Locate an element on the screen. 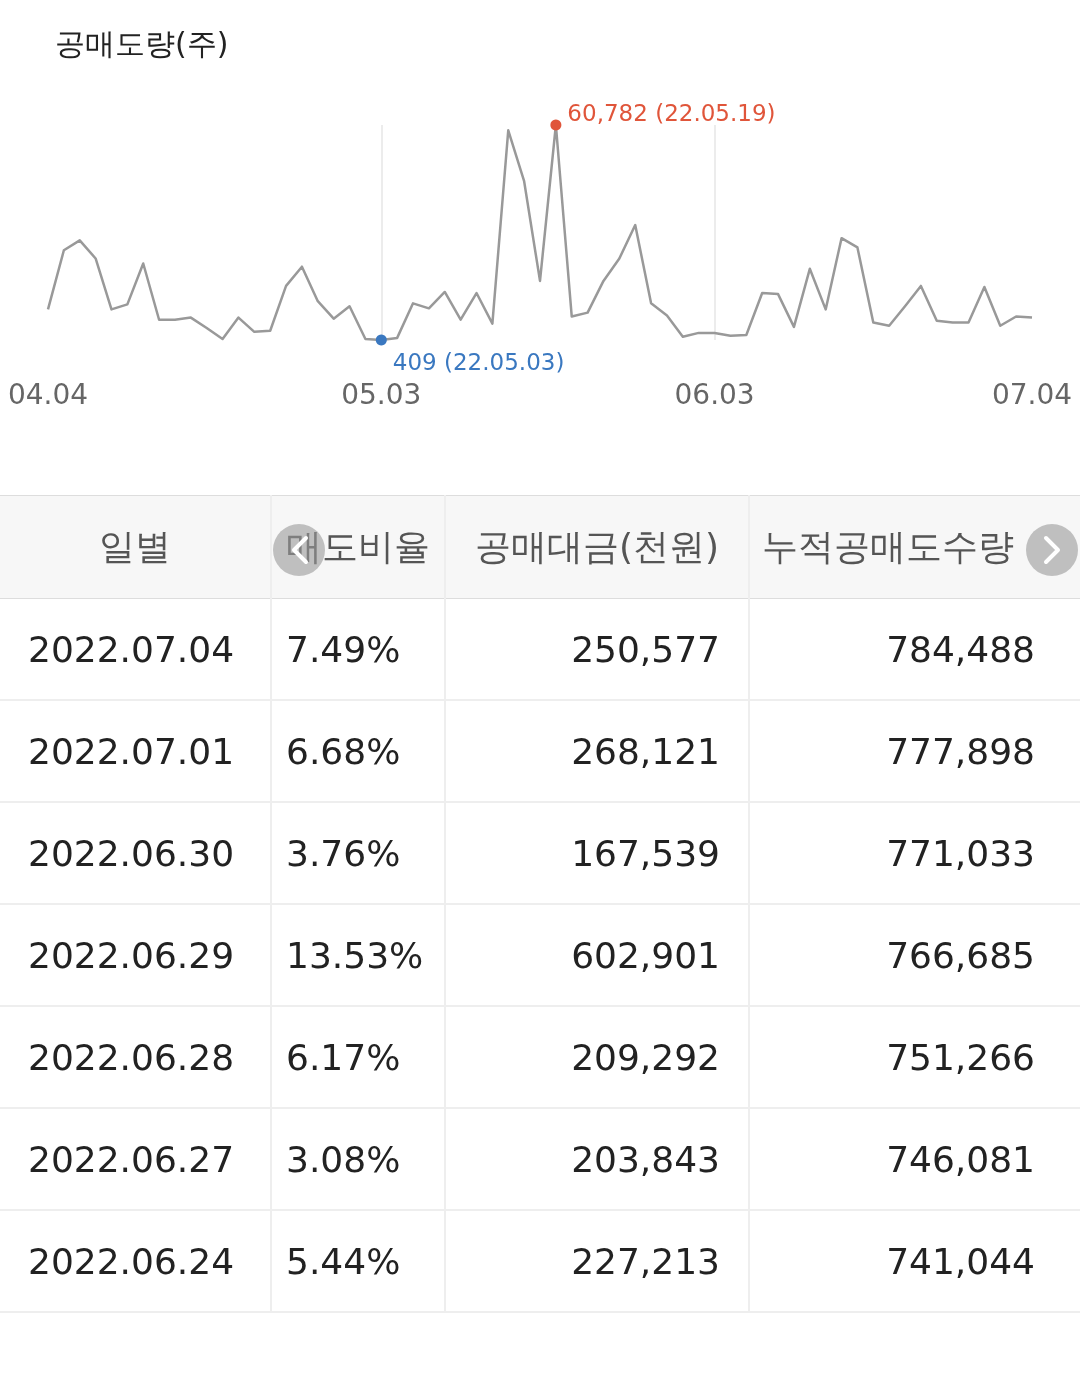  text: 3.76% is located at coordinates (343, 853).